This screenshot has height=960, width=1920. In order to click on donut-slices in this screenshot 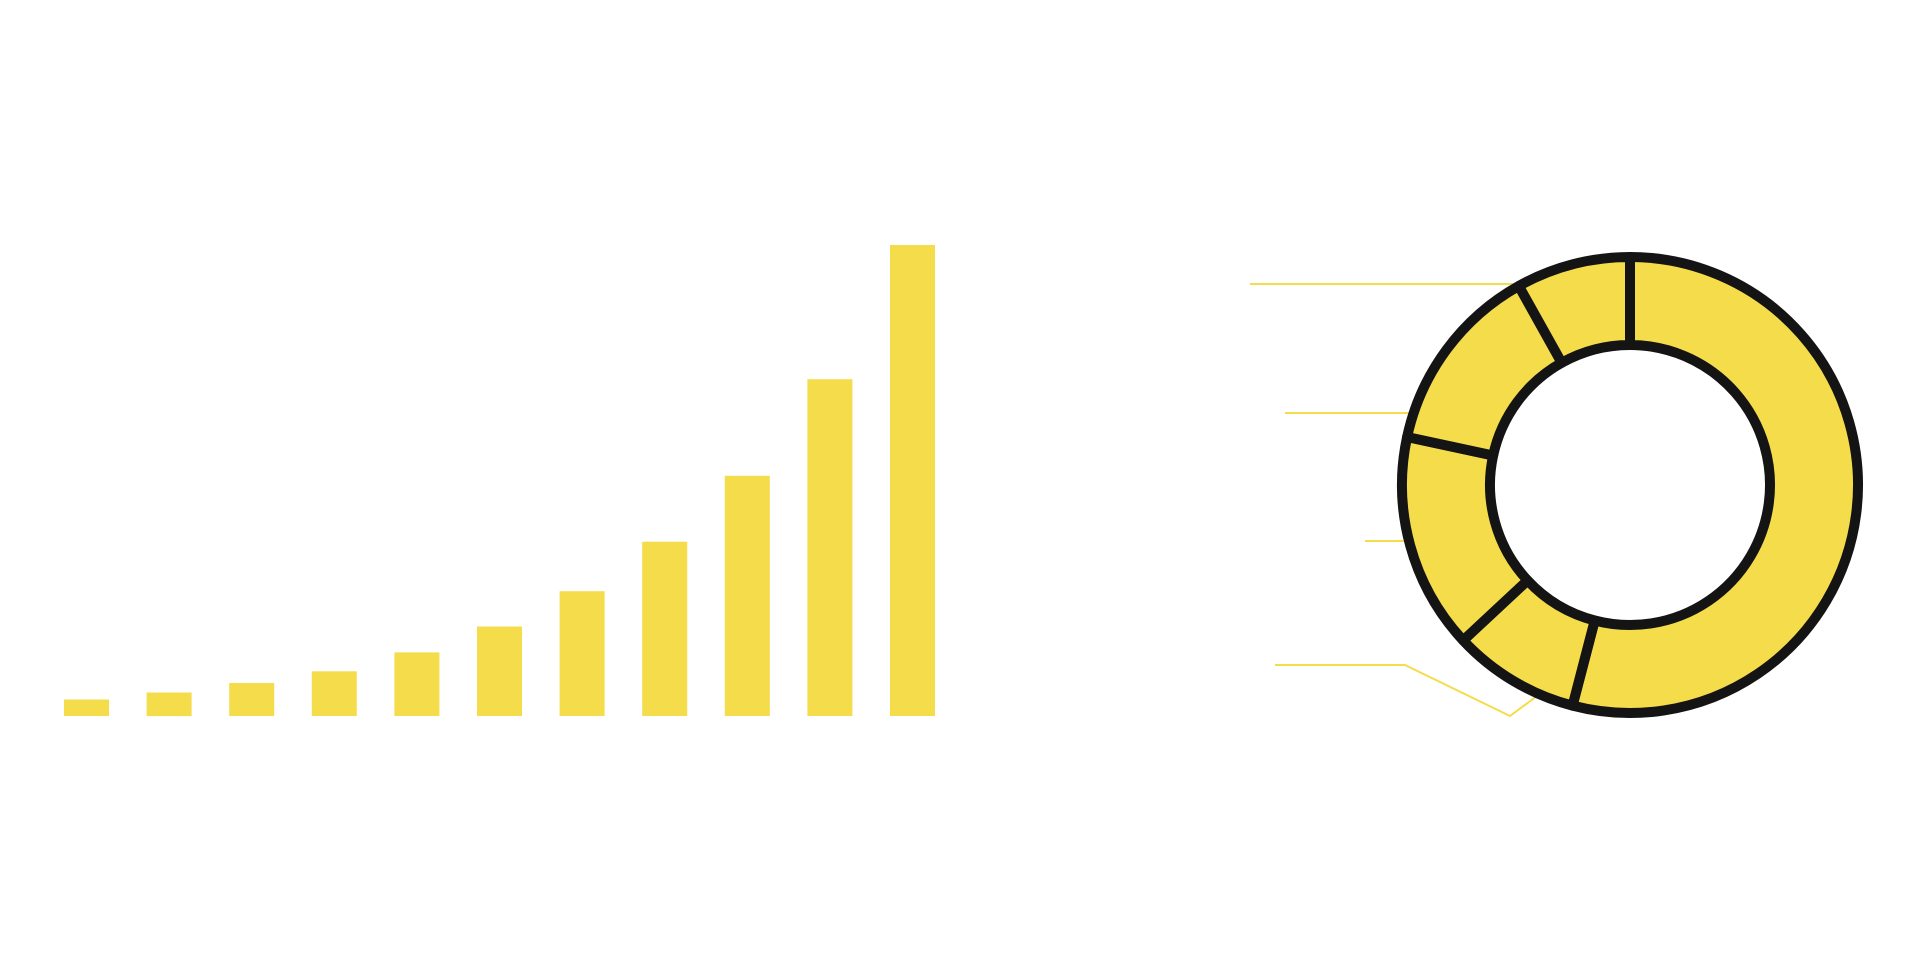, I will do `click(1630, 485)`.